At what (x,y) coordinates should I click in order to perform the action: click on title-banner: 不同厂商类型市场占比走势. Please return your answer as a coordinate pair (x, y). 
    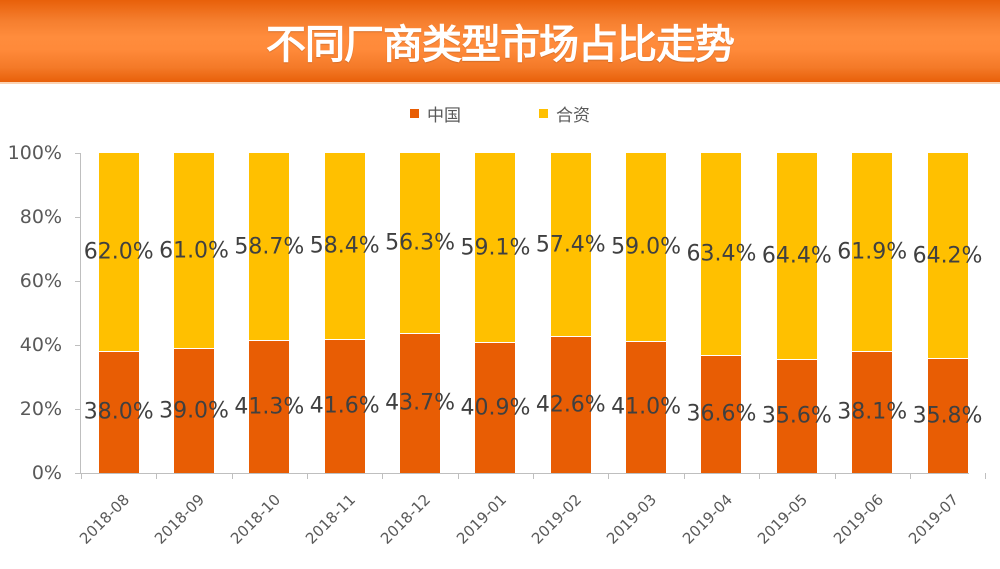
    Looking at the image, I should click on (500, 41).